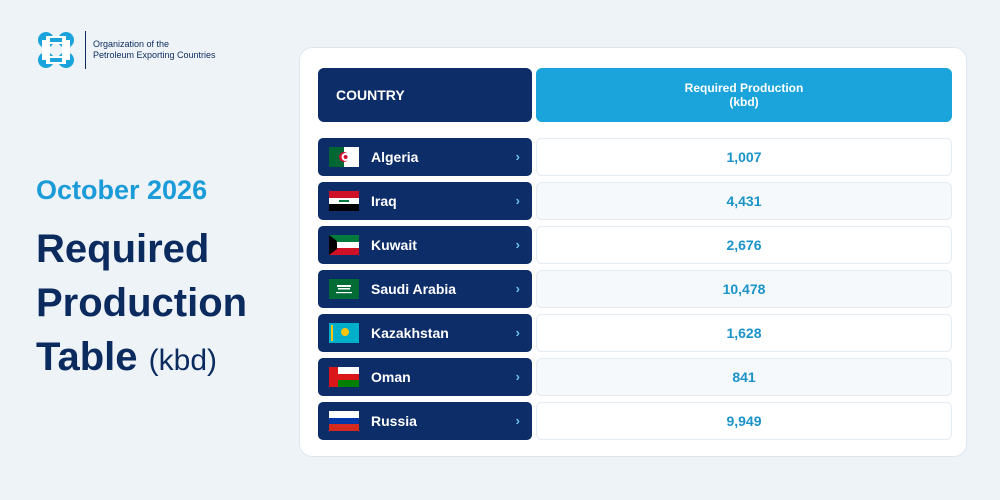 Image resolution: width=1000 pixels, height=500 pixels. Describe the element at coordinates (391, 377) in the screenshot. I see `country-name: Oman` at that location.